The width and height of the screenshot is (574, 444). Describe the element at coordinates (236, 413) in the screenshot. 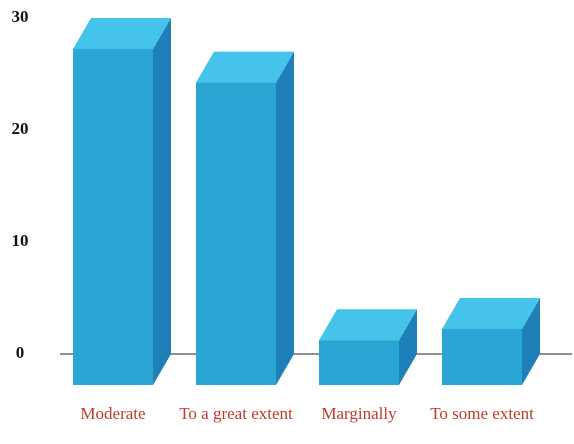

I see `x-tick-label: To a great extent` at that location.